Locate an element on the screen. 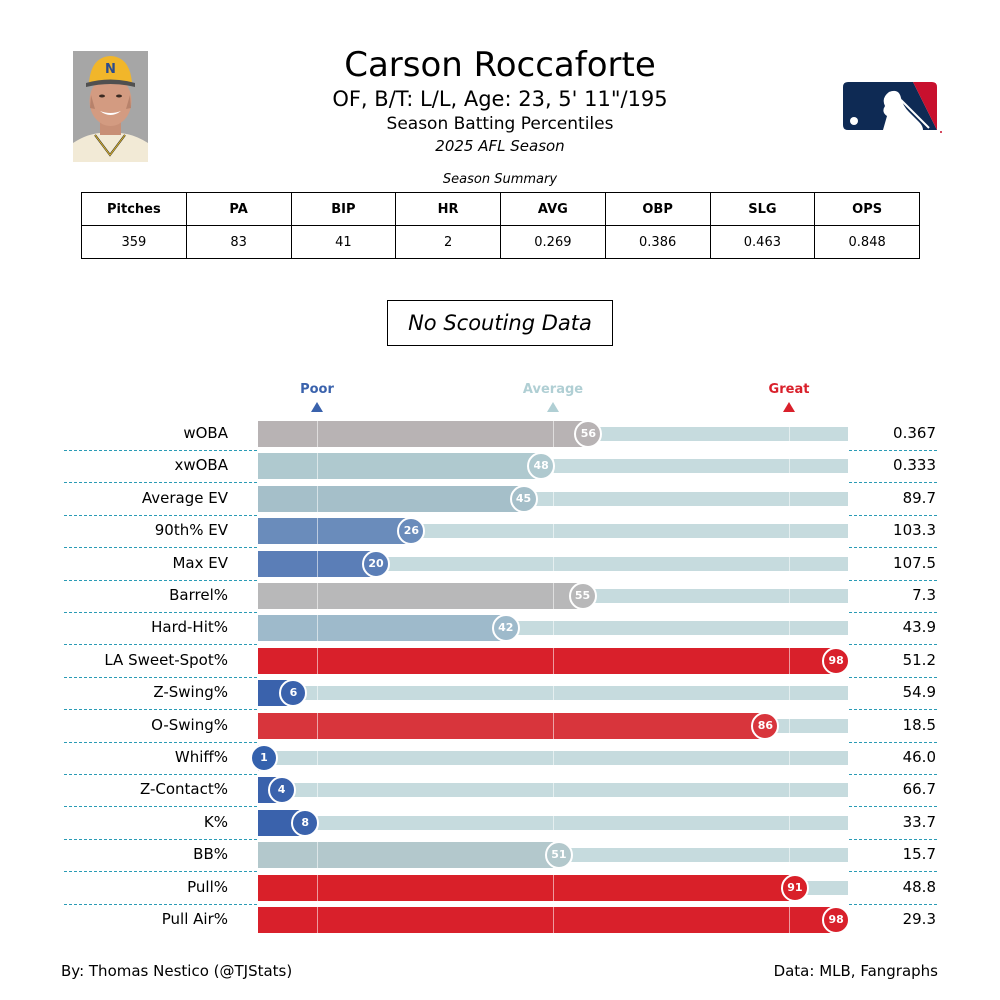 Image resolution: width=1000 pixels, height=1000 pixels. metric-value: 7.3 is located at coordinates (924, 595).